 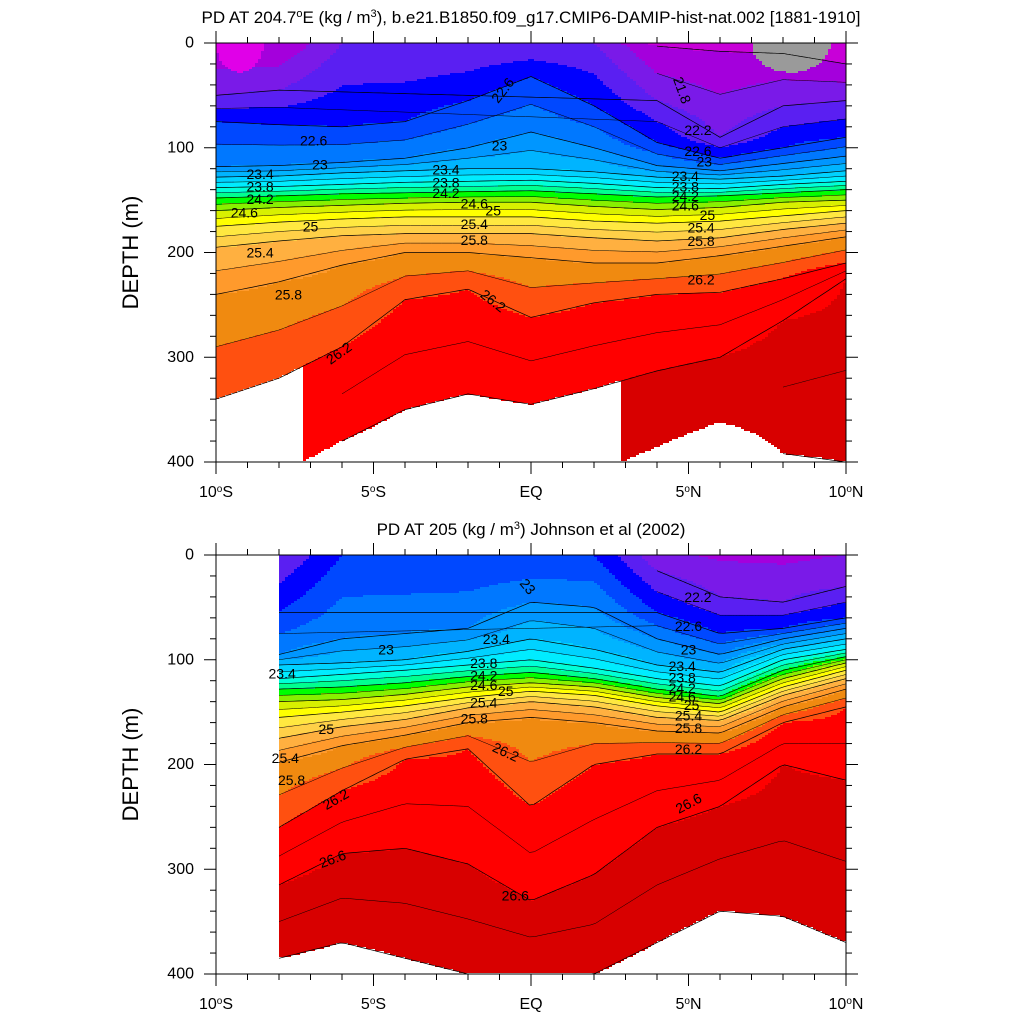 I want to click on plot-title: PD AT 205 (kg / m3) Johnson et al (2002), so click(x=531, y=529).